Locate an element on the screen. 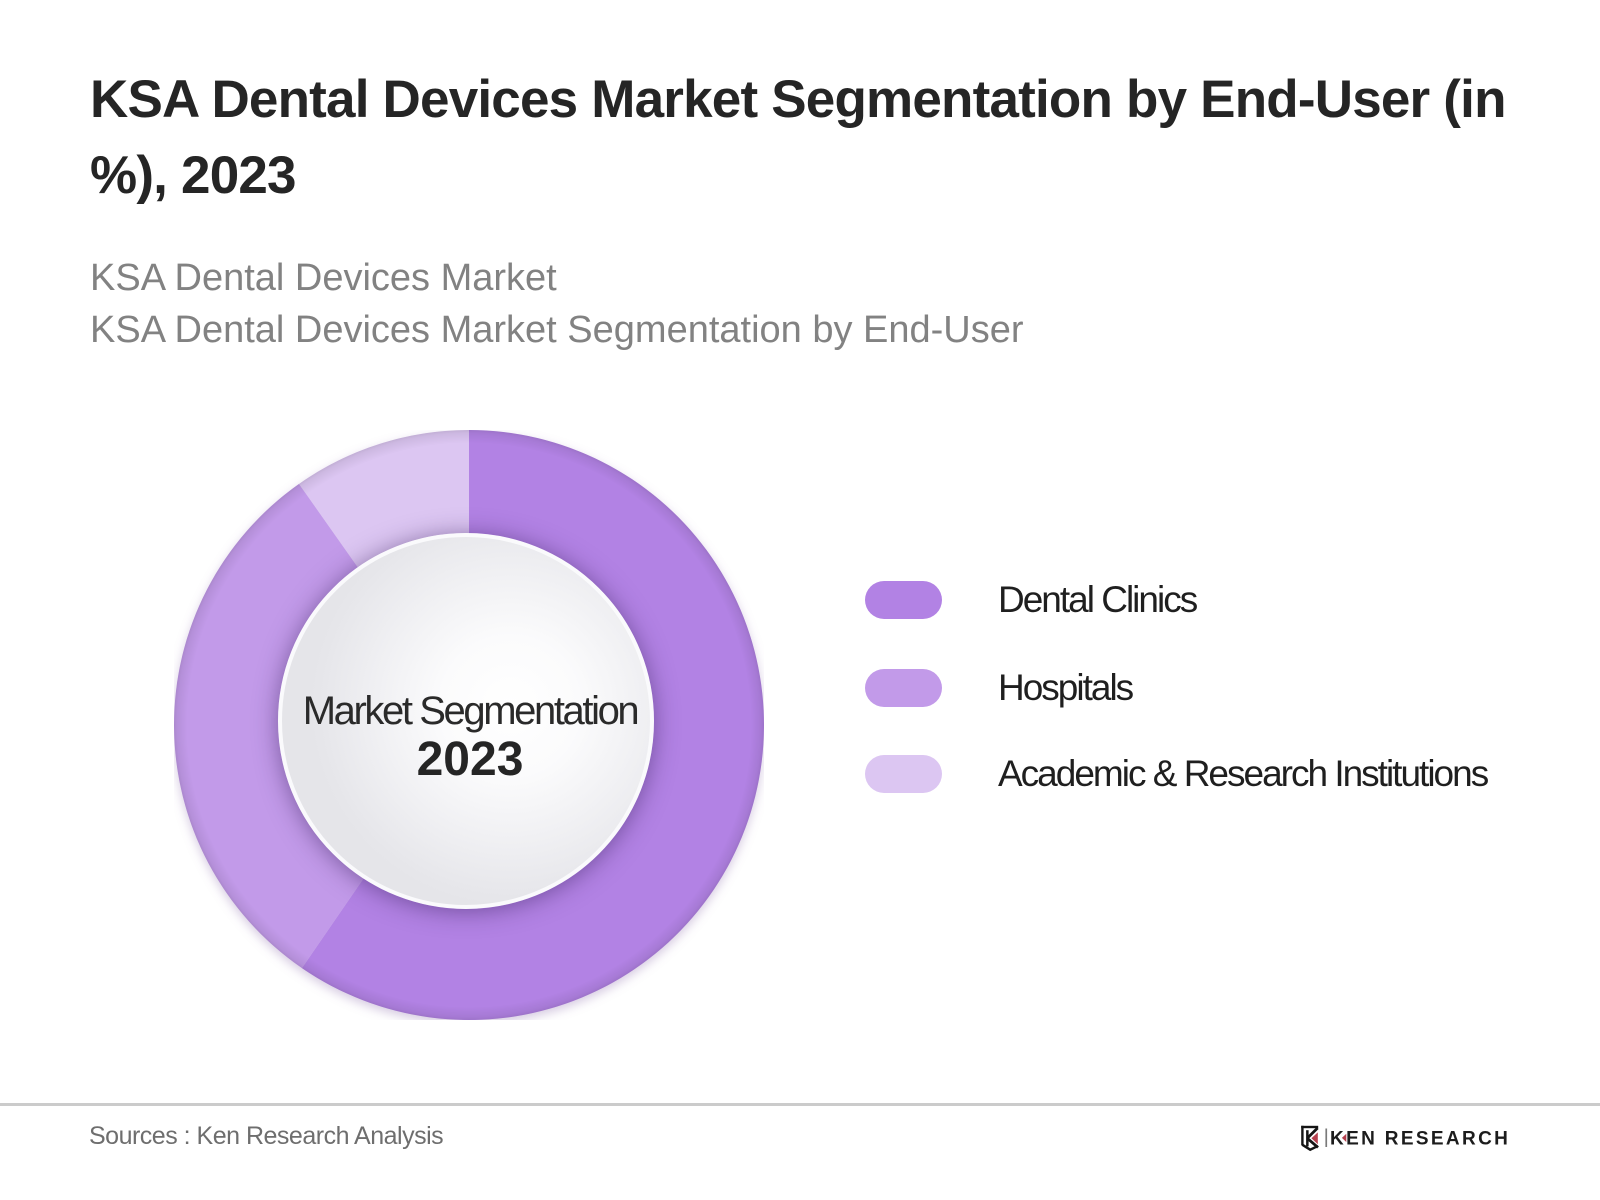 This screenshot has width=1600, height=1200. svg-text: KEN RESEARCH is located at coordinates (1420, 1139).